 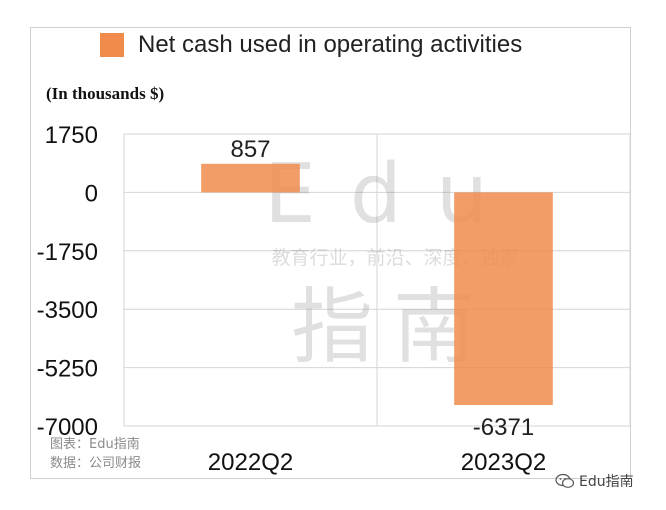 What do you see at coordinates (105, 93) in the screenshot?
I see `y-axis-unit-label: (In thousands $)` at bounding box center [105, 93].